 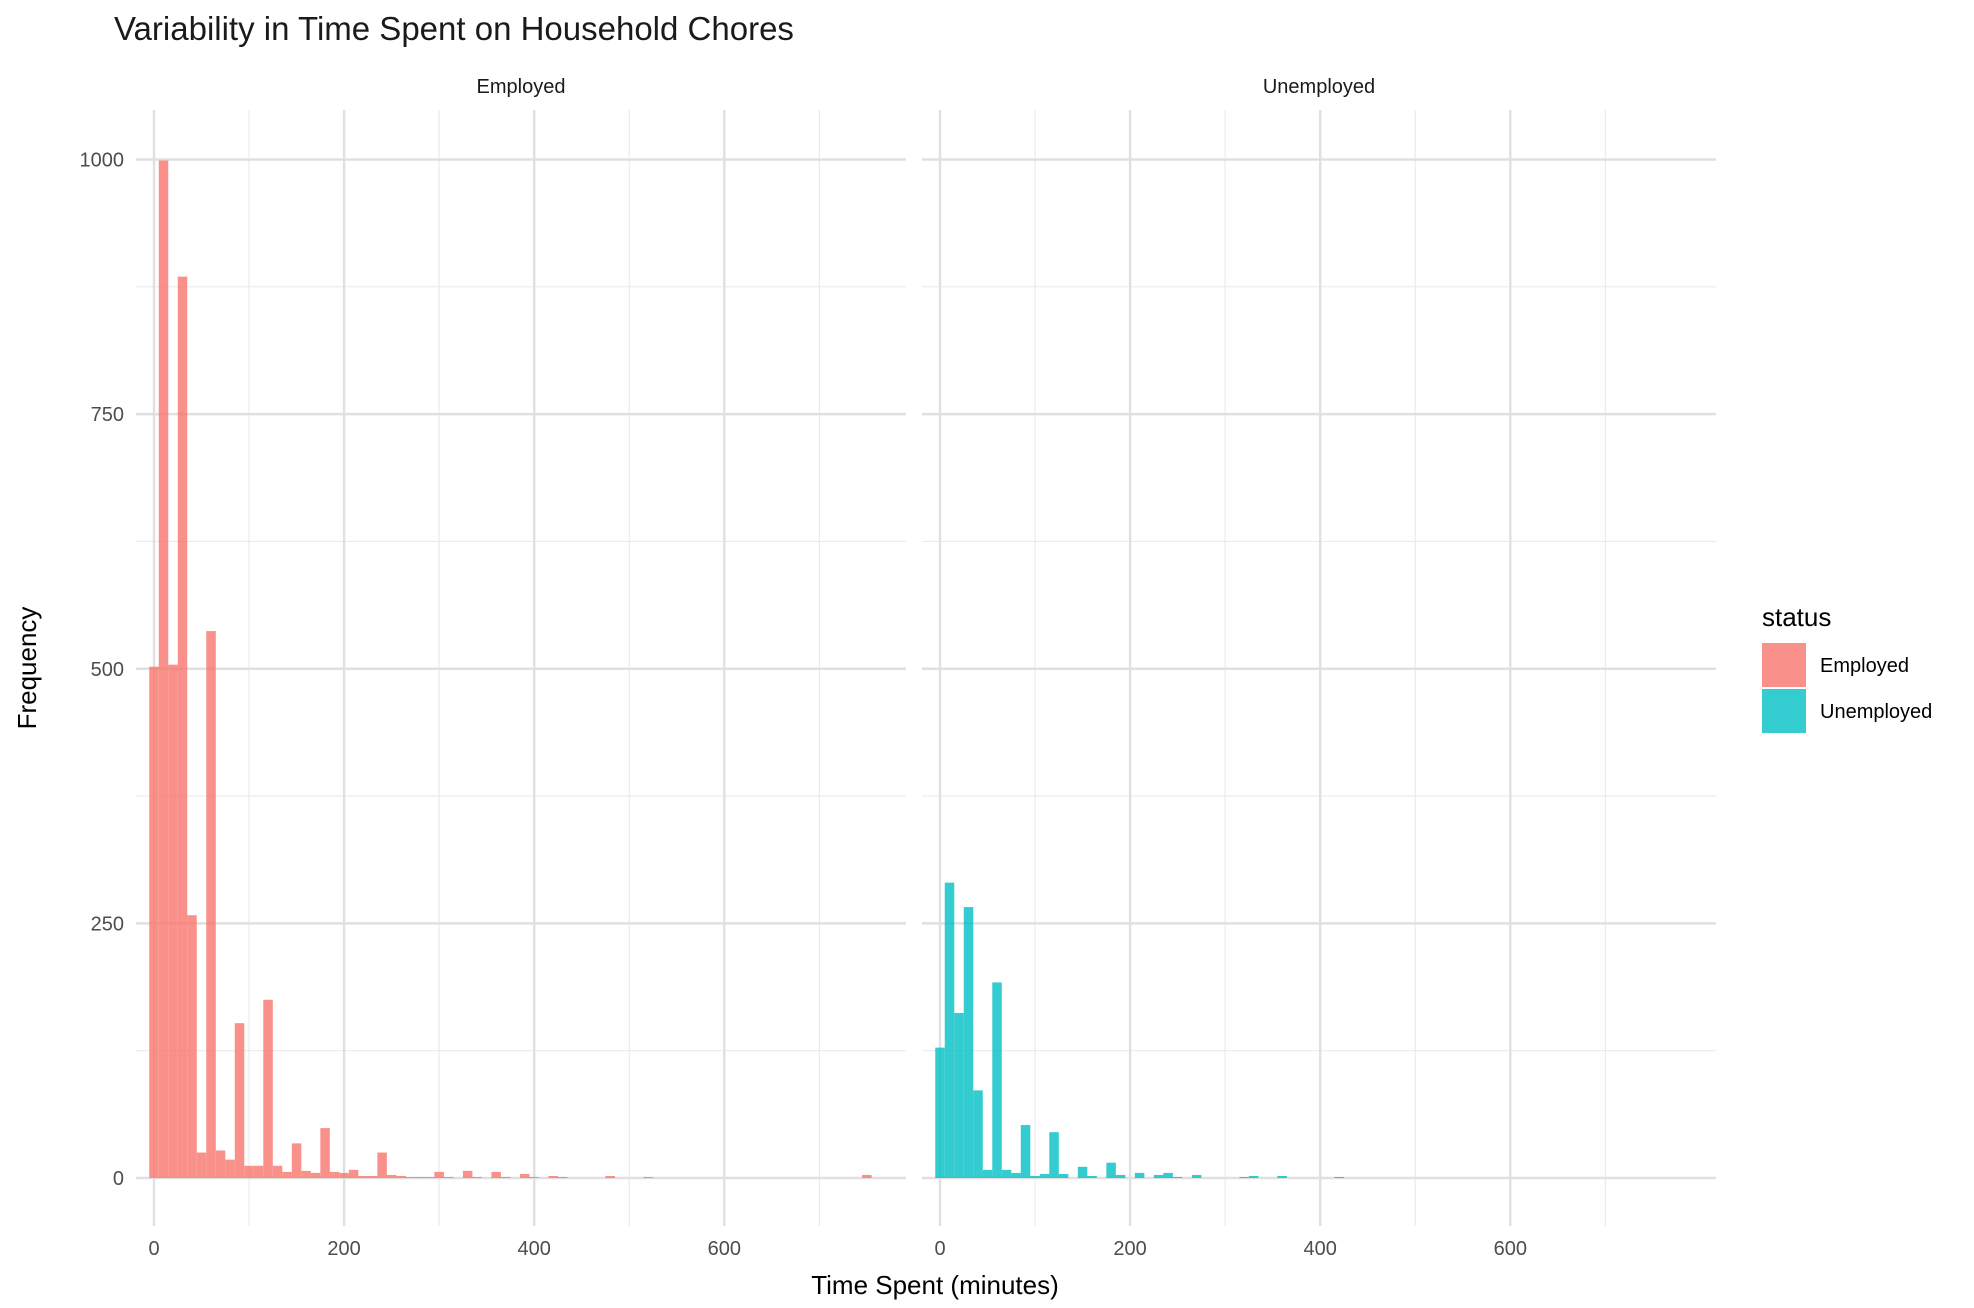 What do you see at coordinates (1796, 617) in the screenshot?
I see `legend-title: status` at bounding box center [1796, 617].